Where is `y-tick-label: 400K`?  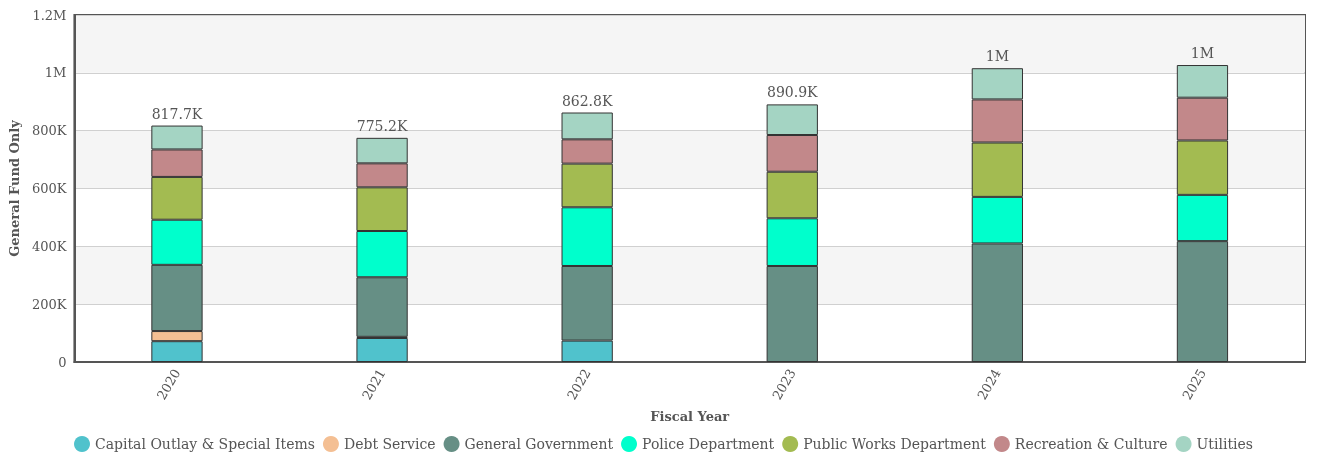
y-tick-label: 400K is located at coordinates (49, 246).